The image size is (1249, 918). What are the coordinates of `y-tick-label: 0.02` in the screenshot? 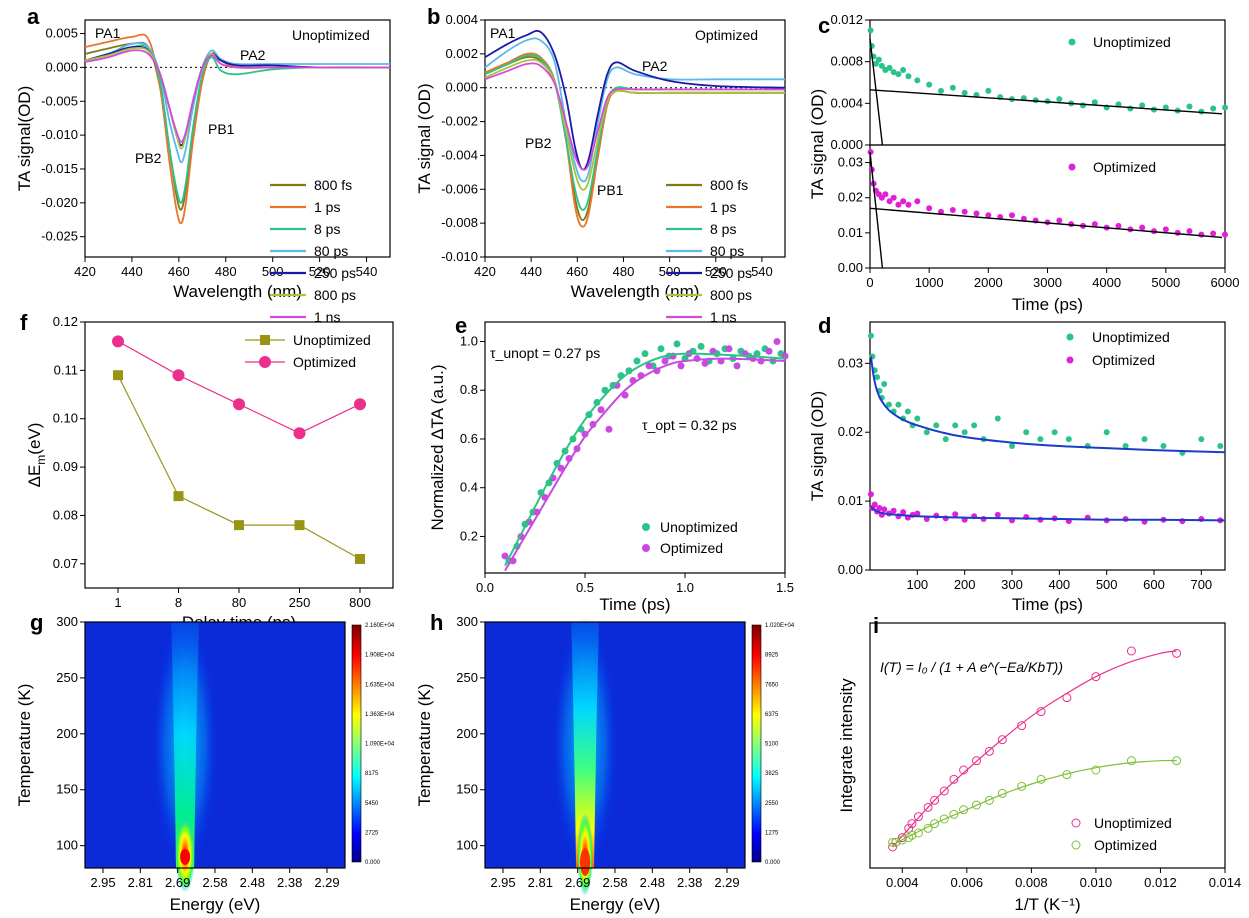 It's located at (850, 431).